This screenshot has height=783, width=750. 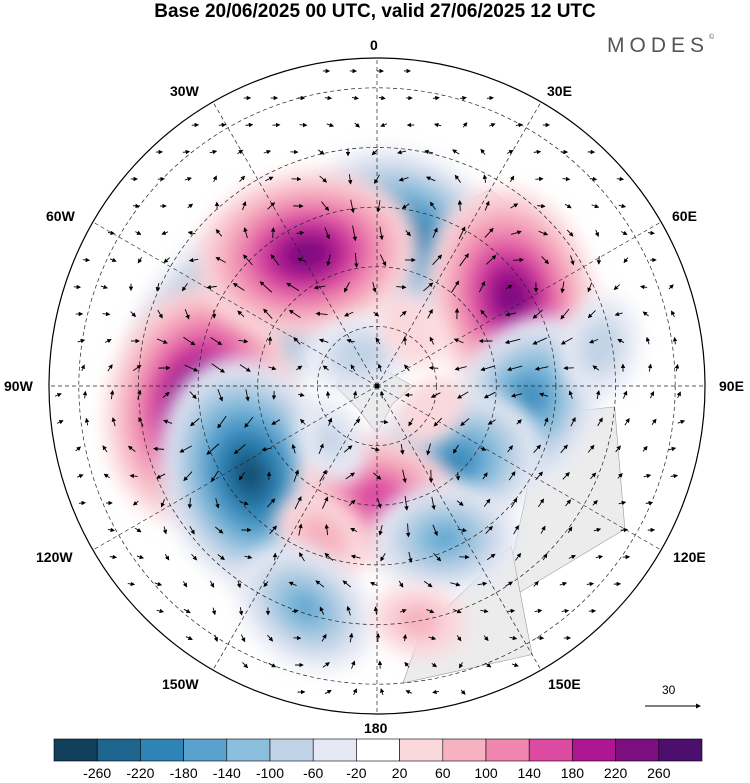 I want to click on colorbar-tick-label: -180, so click(x=183, y=773).